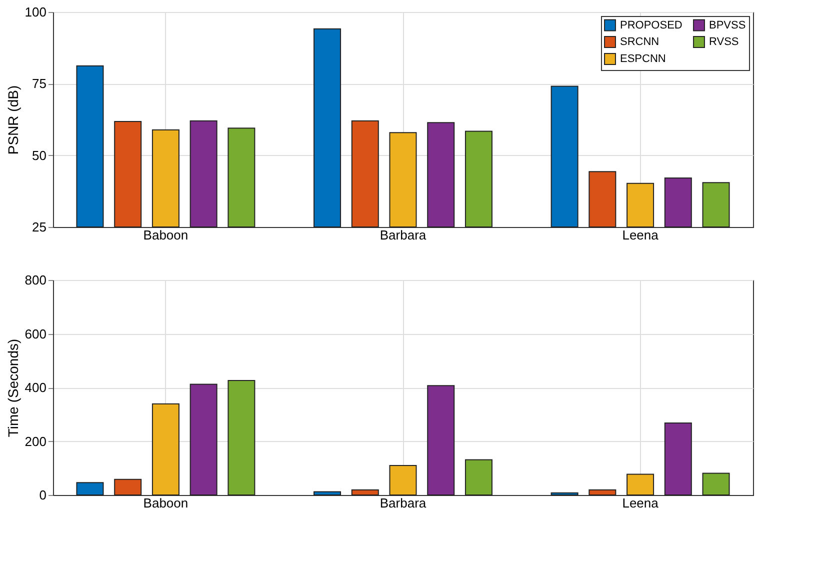  I want to click on y-tick-label: 800, so click(35, 280).